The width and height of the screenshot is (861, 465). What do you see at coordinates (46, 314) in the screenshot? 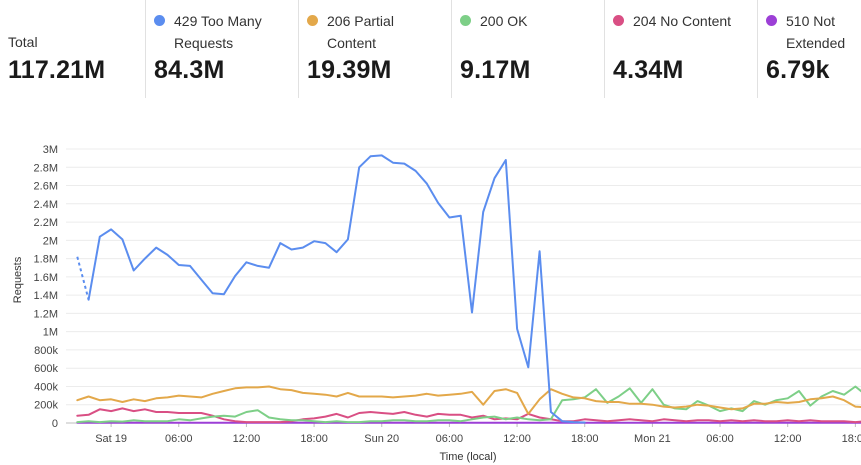
I see `y-tick-label: 1.2M` at bounding box center [46, 314].